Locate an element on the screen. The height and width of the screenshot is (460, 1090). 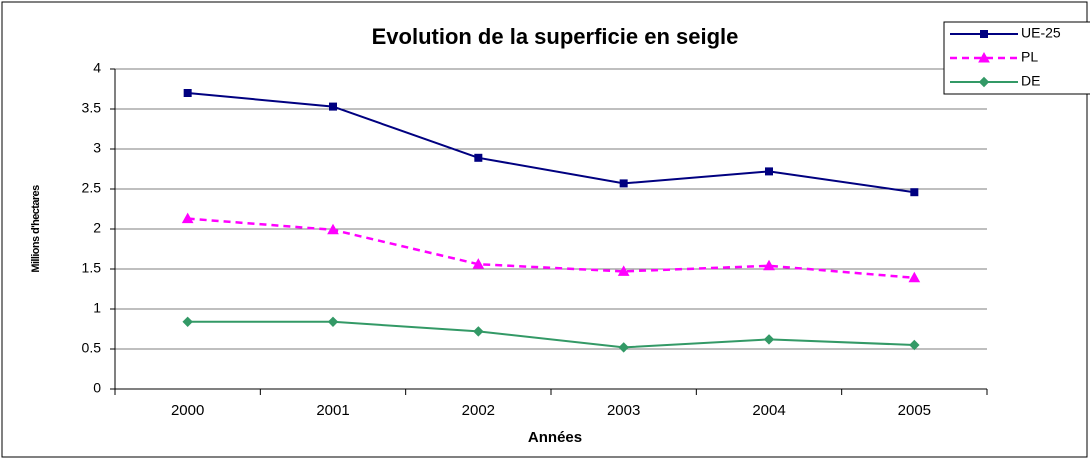
y-tick-label: 3 is located at coordinates (97, 148).